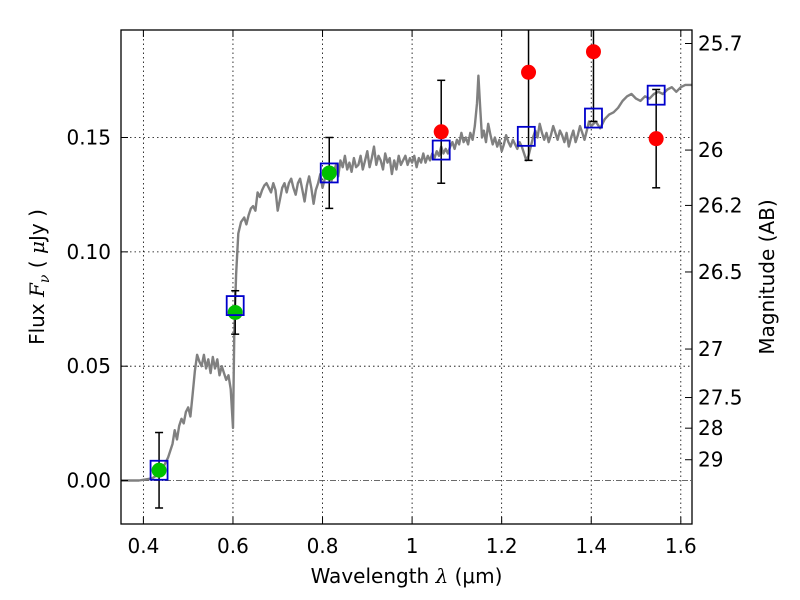 This screenshot has height=600, width=800. What do you see at coordinates (502, 546) in the screenshot?
I see `x-tick-label: 1.2` at bounding box center [502, 546].